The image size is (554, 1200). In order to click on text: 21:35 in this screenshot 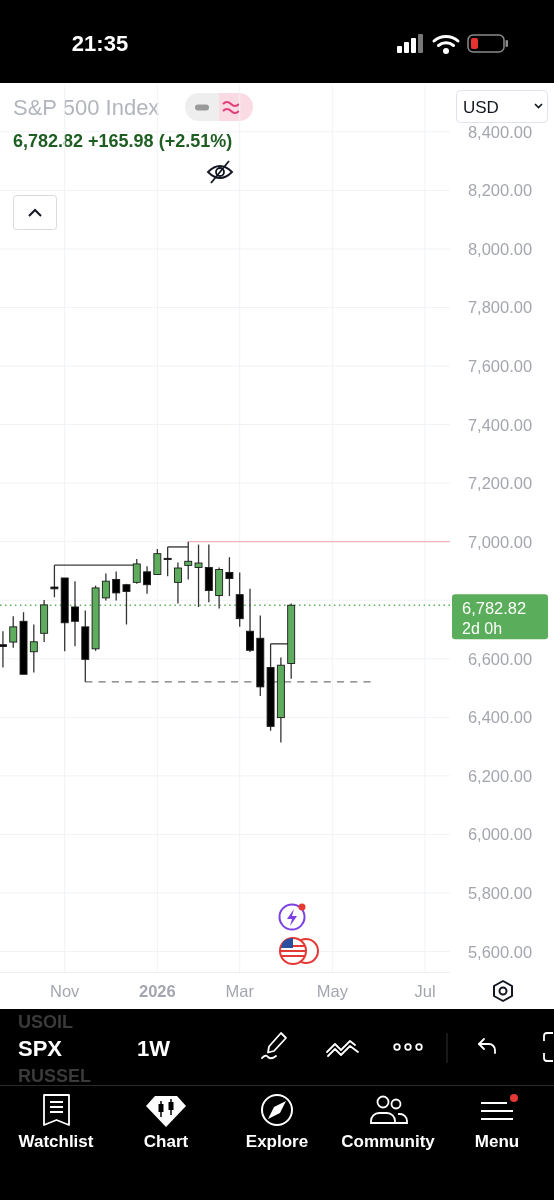, I will do `click(100, 43)`.